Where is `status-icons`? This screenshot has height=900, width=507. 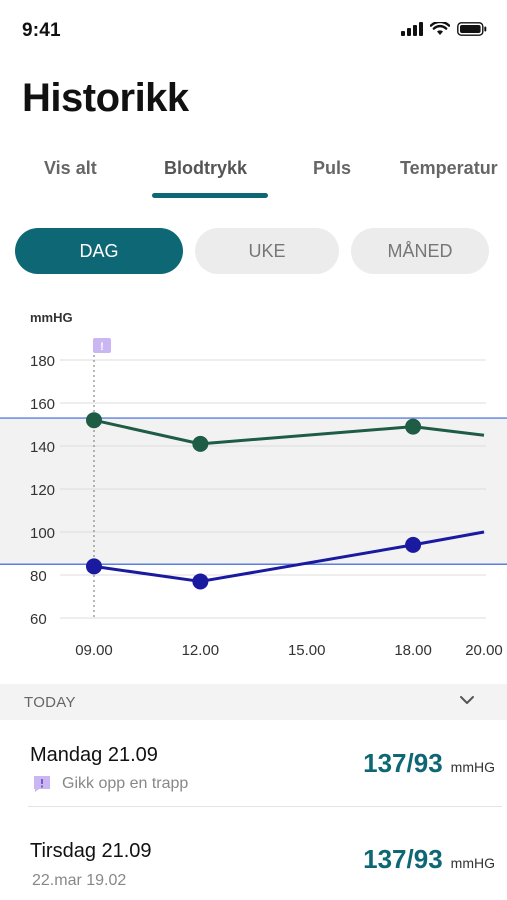 status-icons is located at coordinates (444, 29).